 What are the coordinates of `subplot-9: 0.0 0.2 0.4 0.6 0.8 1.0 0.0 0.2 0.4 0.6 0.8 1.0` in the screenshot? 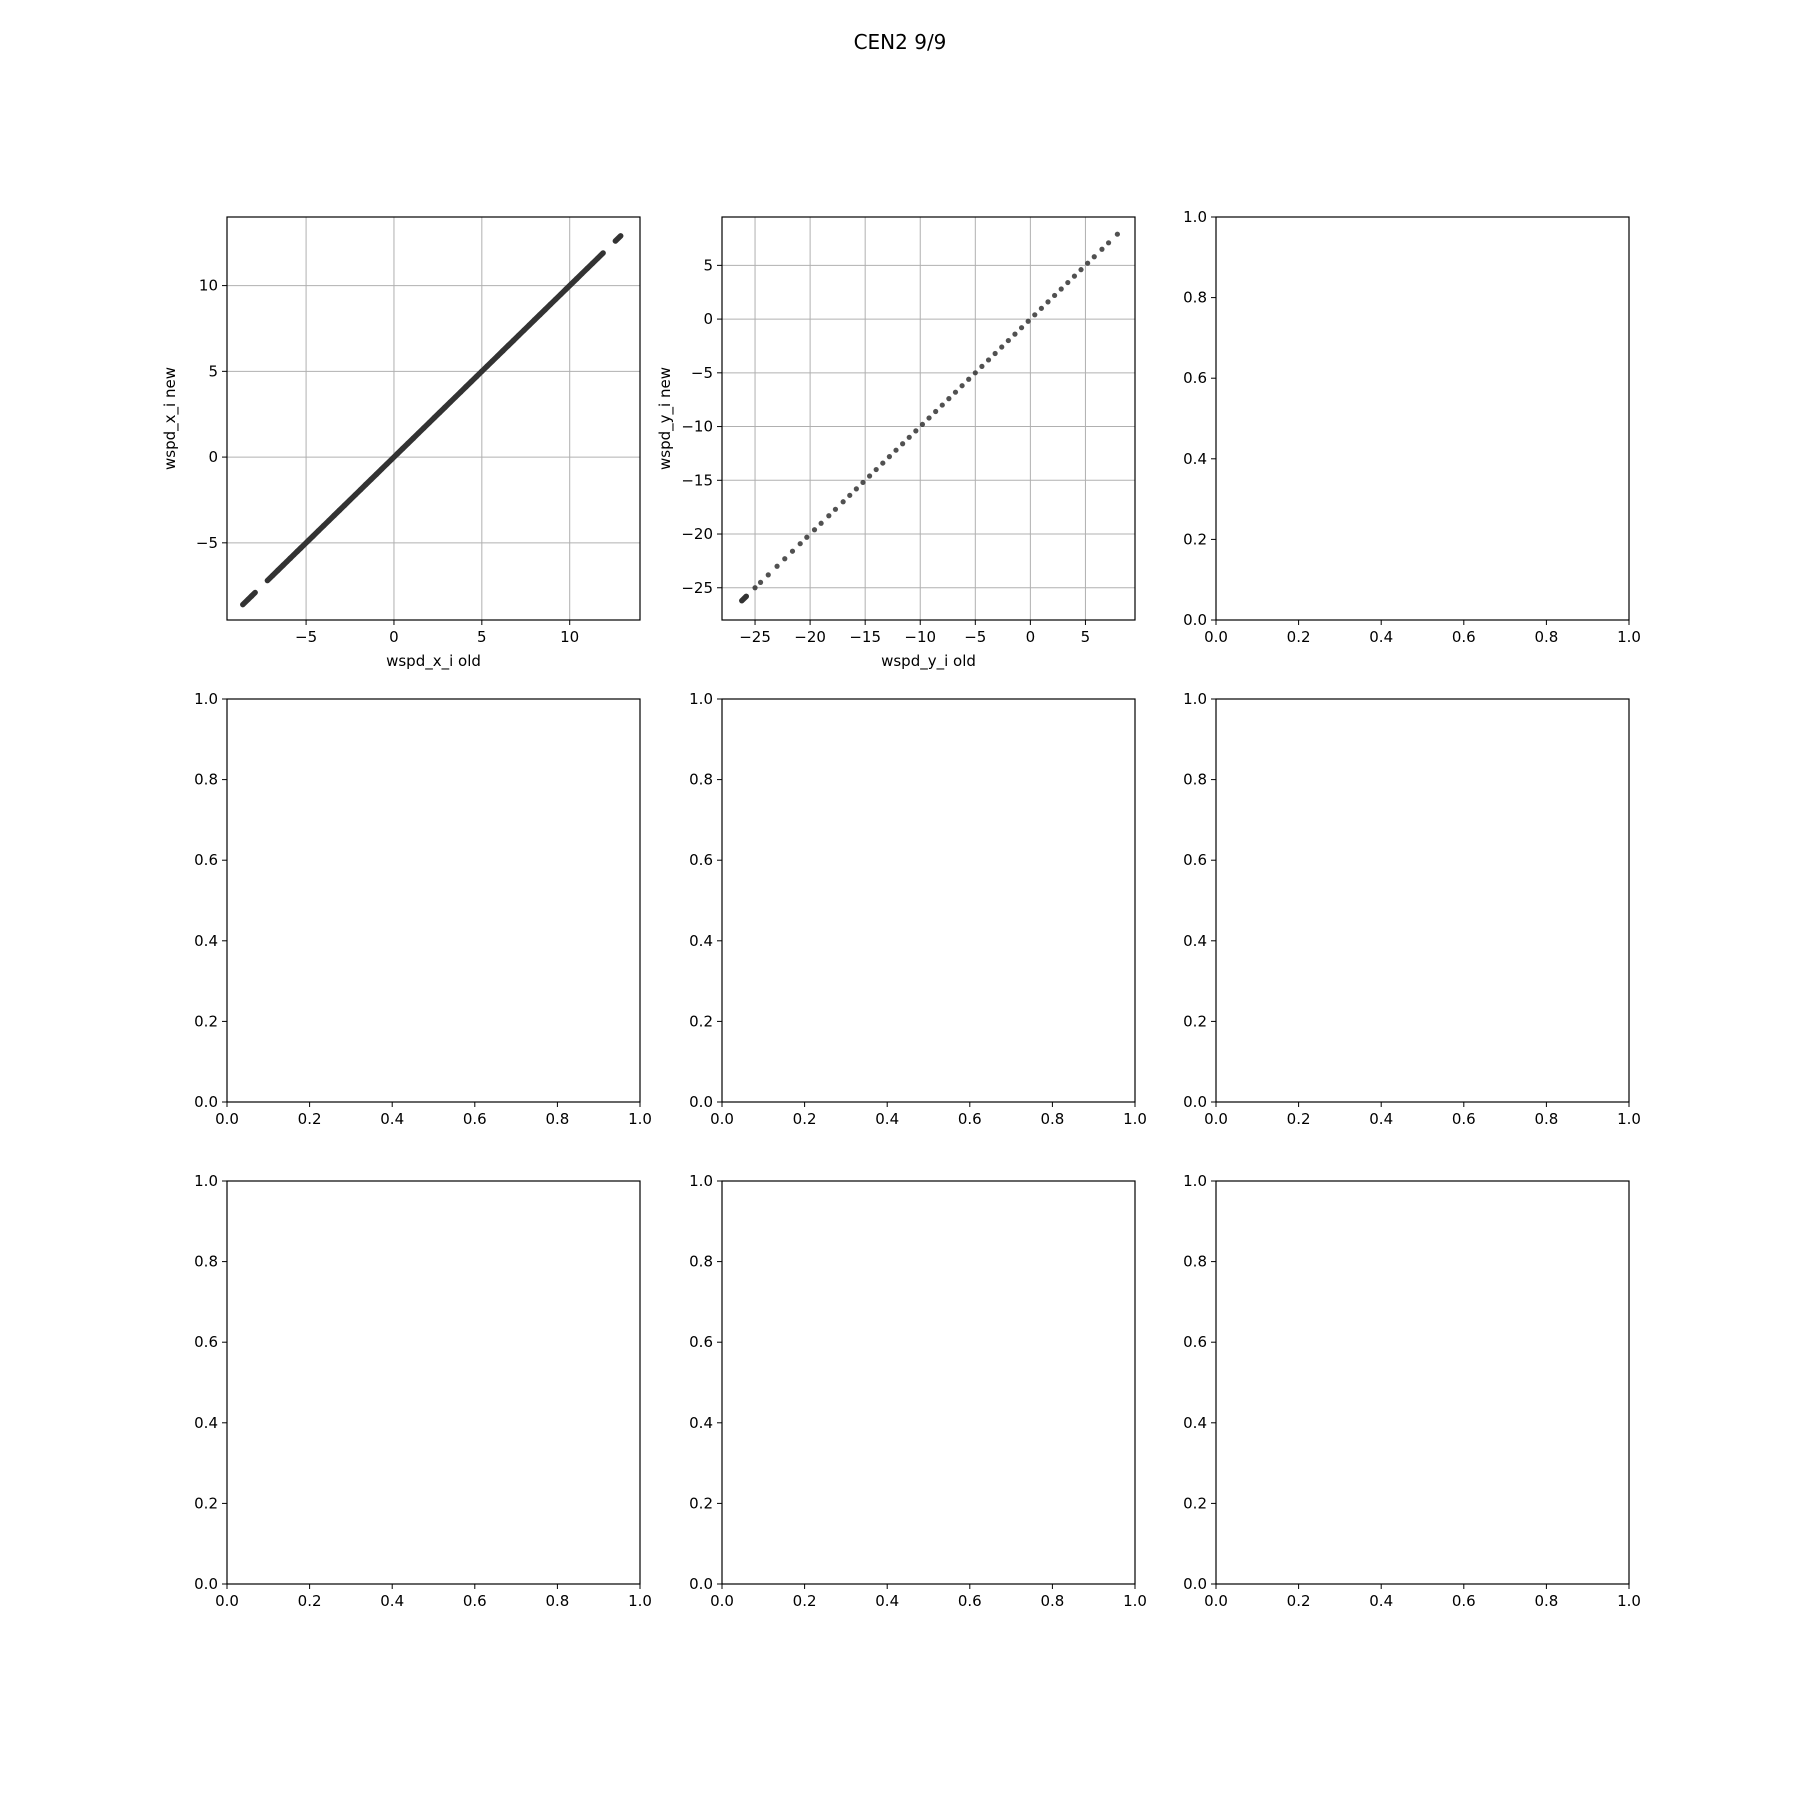 It's located at (1412, 1391).